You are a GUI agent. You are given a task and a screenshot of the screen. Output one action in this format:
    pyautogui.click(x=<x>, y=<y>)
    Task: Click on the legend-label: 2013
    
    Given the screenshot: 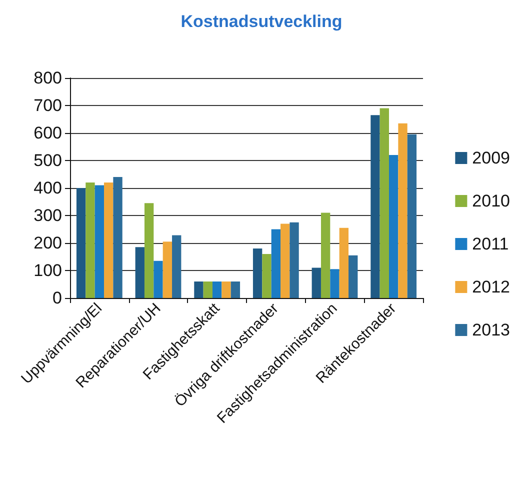 What is the action you would take?
    pyautogui.click(x=491, y=330)
    